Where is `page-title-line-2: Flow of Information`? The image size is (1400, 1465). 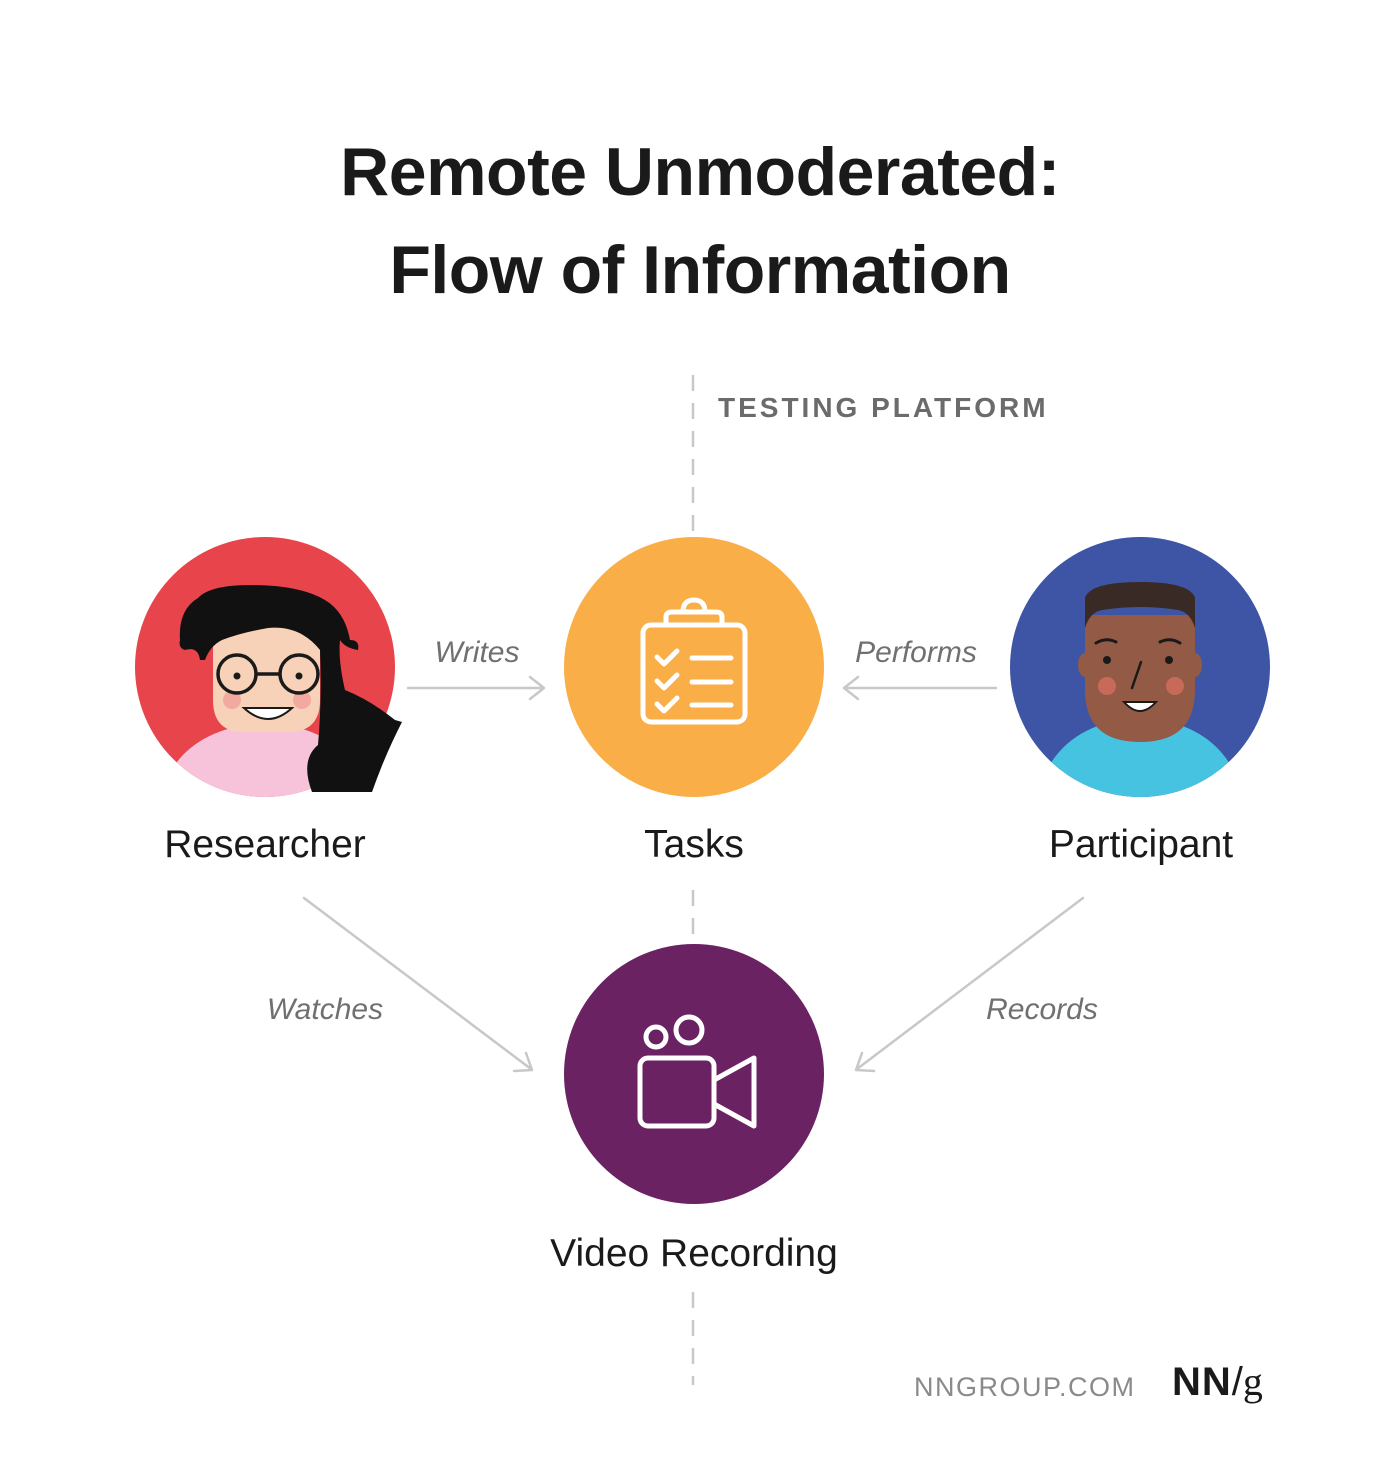
page-title-line-2: Flow of Information is located at coordinates (700, 270).